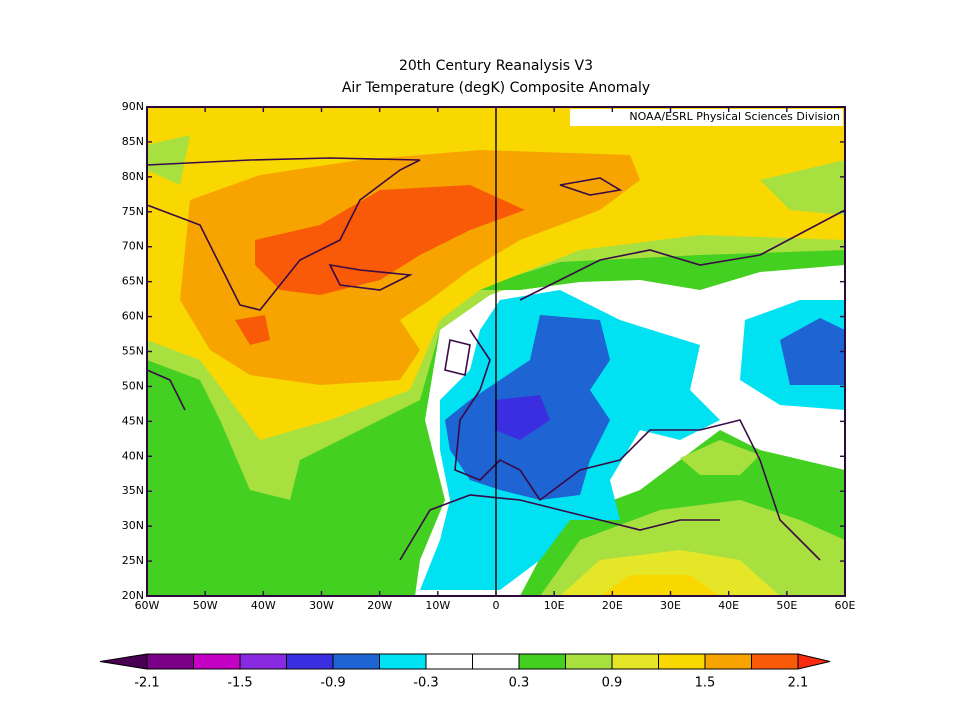  I want to click on field-yg-north, so click(168, 160).